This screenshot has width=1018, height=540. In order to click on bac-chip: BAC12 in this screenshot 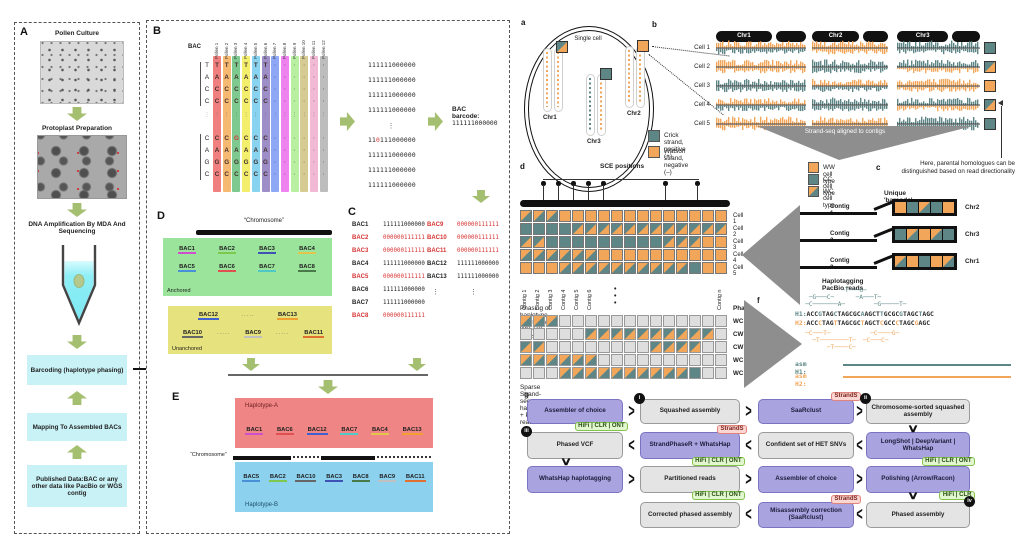, I will do `click(209, 316)`.